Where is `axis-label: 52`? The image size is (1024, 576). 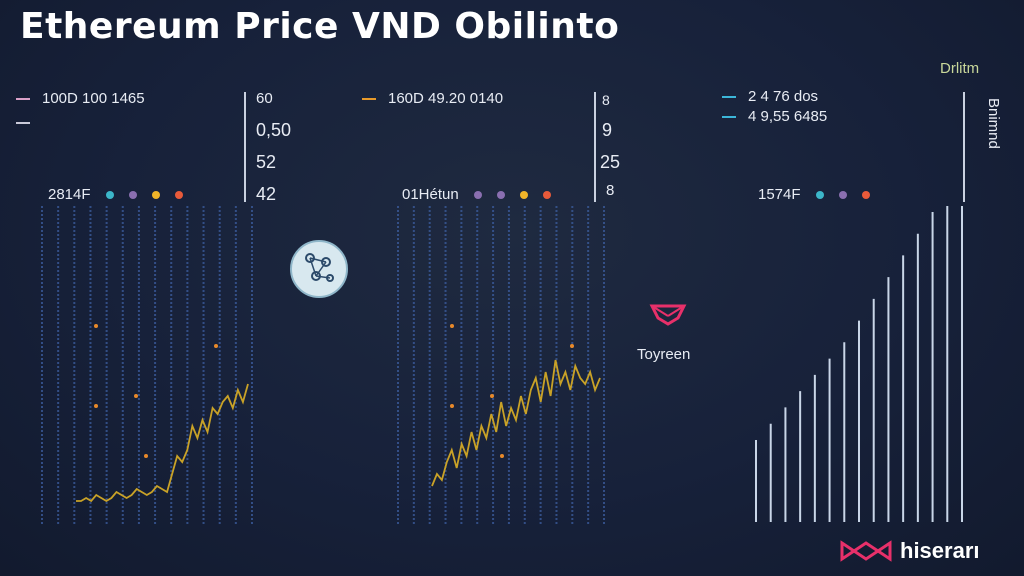 axis-label: 52 is located at coordinates (266, 162).